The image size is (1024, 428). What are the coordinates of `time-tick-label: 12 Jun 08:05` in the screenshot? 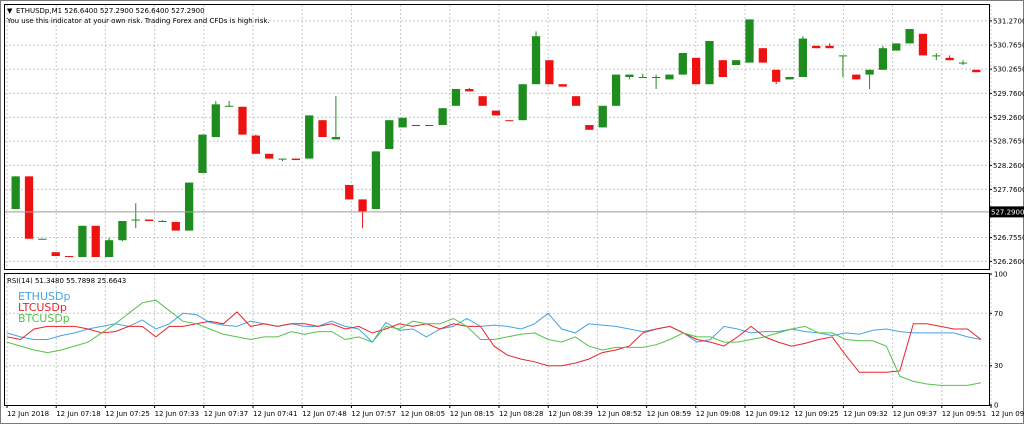 It's located at (423, 414).